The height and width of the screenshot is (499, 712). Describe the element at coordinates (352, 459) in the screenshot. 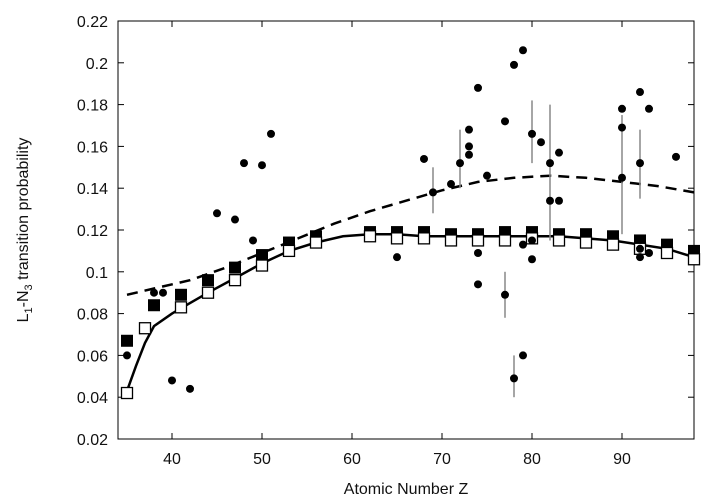

I see `x-tick-label: 60` at that location.